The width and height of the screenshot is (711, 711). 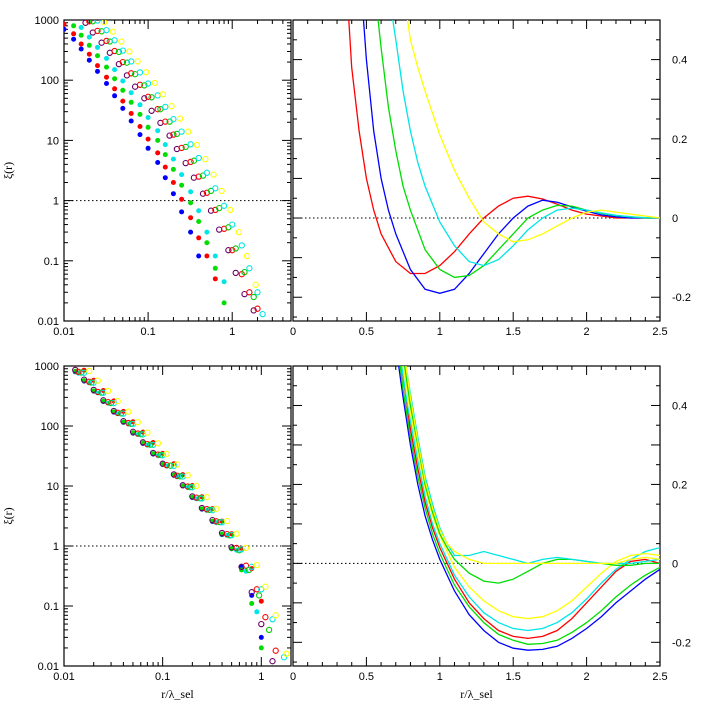 I want to click on y-tick-label: 100, so click(x=50, y=81).